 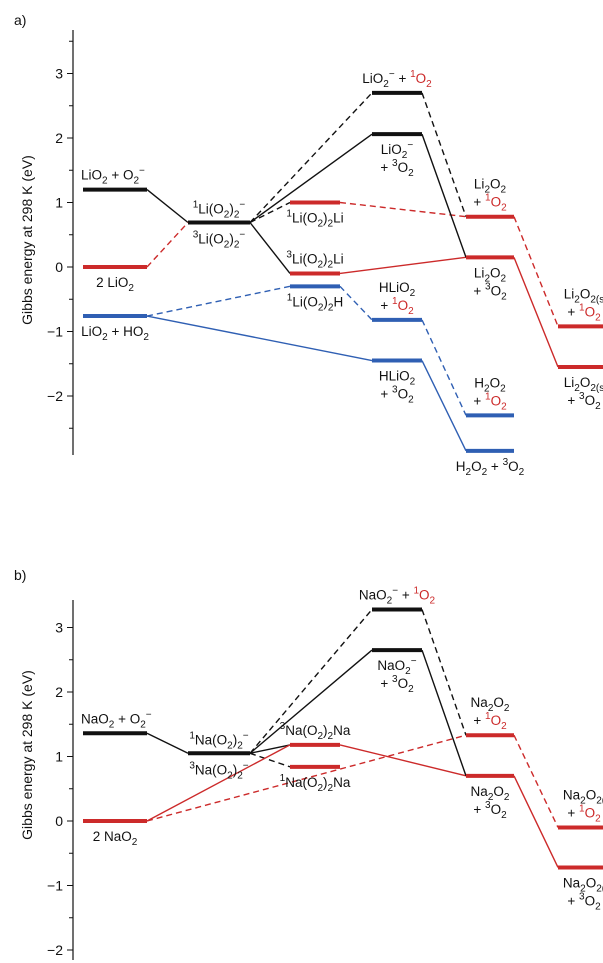 What do you see at coordinates (115, 333) in the screenshot?
I see `level-label: LiO2 + HO2` at bounding box center [115, 333].